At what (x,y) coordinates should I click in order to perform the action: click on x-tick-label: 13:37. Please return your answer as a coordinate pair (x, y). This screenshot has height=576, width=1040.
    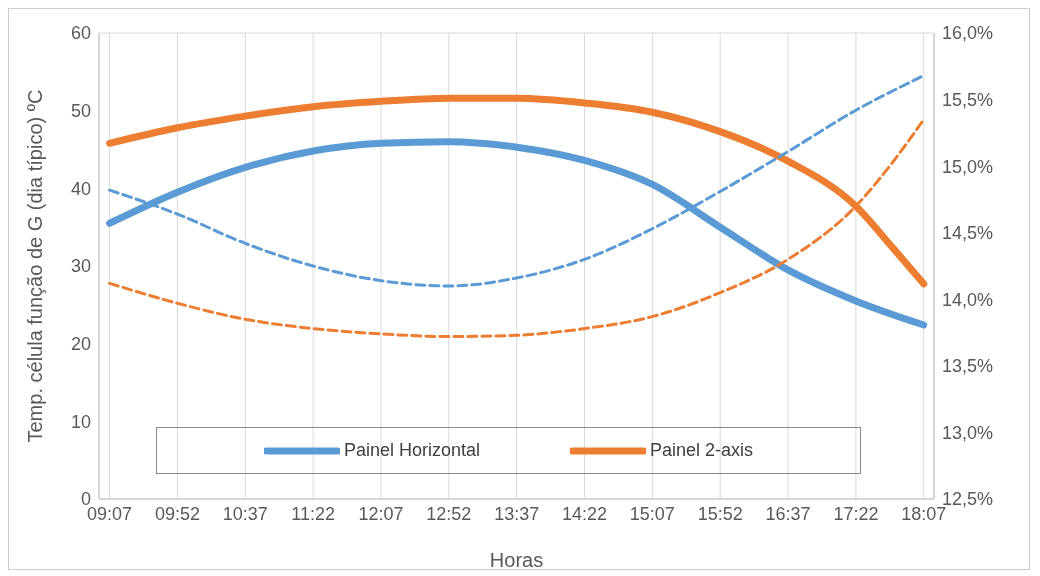
    Looking at the image, I should click on (517, 513).